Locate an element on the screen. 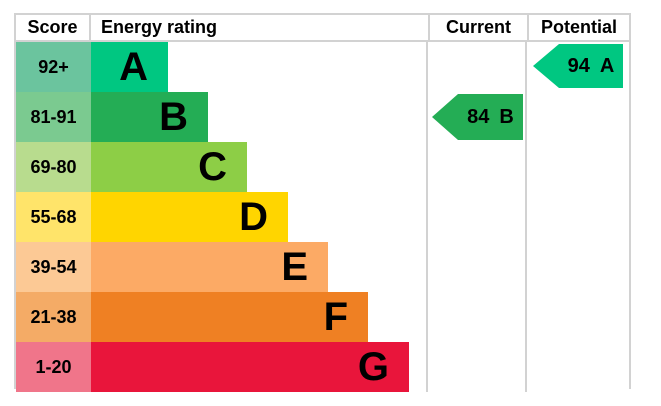 This screenshot has width=661, height=406. score-range-b: 81-91 is located at coordinates (53, 117).